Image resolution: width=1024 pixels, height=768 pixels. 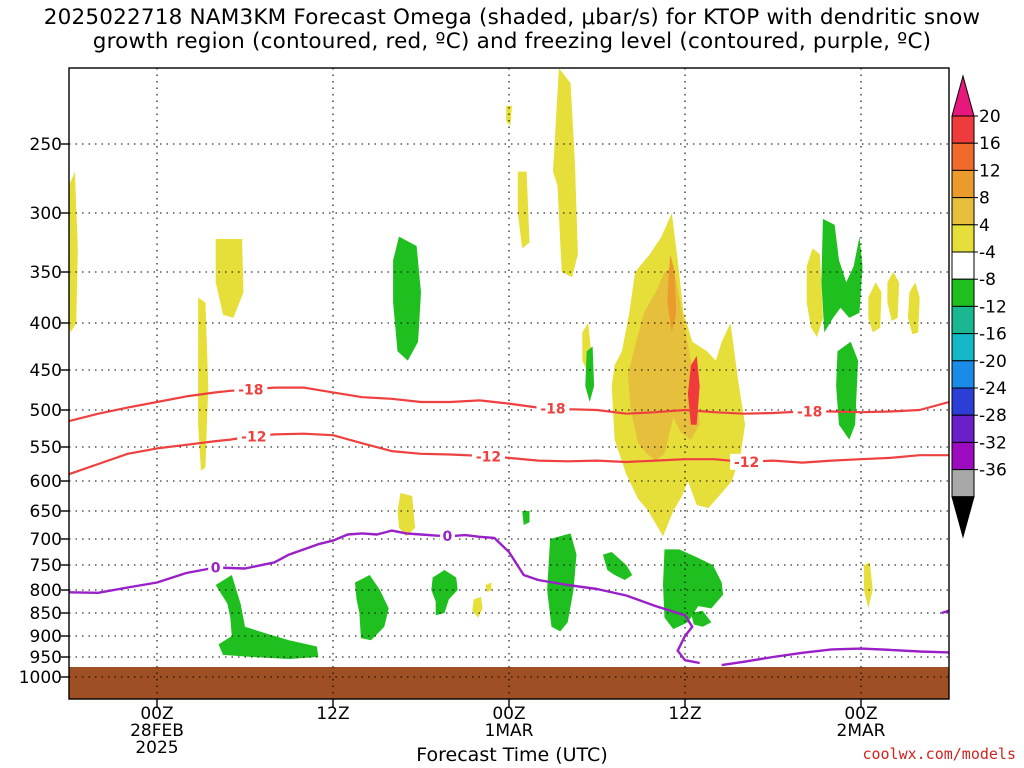 What do you see at coordinates (156, 714) in the screenshot?
I see `x-tick-label-0-0: 00Z` at bounding box center [156, 714].